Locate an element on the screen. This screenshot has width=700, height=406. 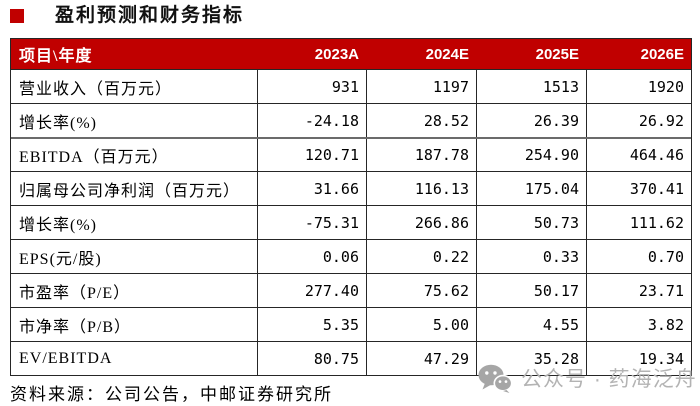
cell-value: 254.90 is located at coordinates (531, 155).